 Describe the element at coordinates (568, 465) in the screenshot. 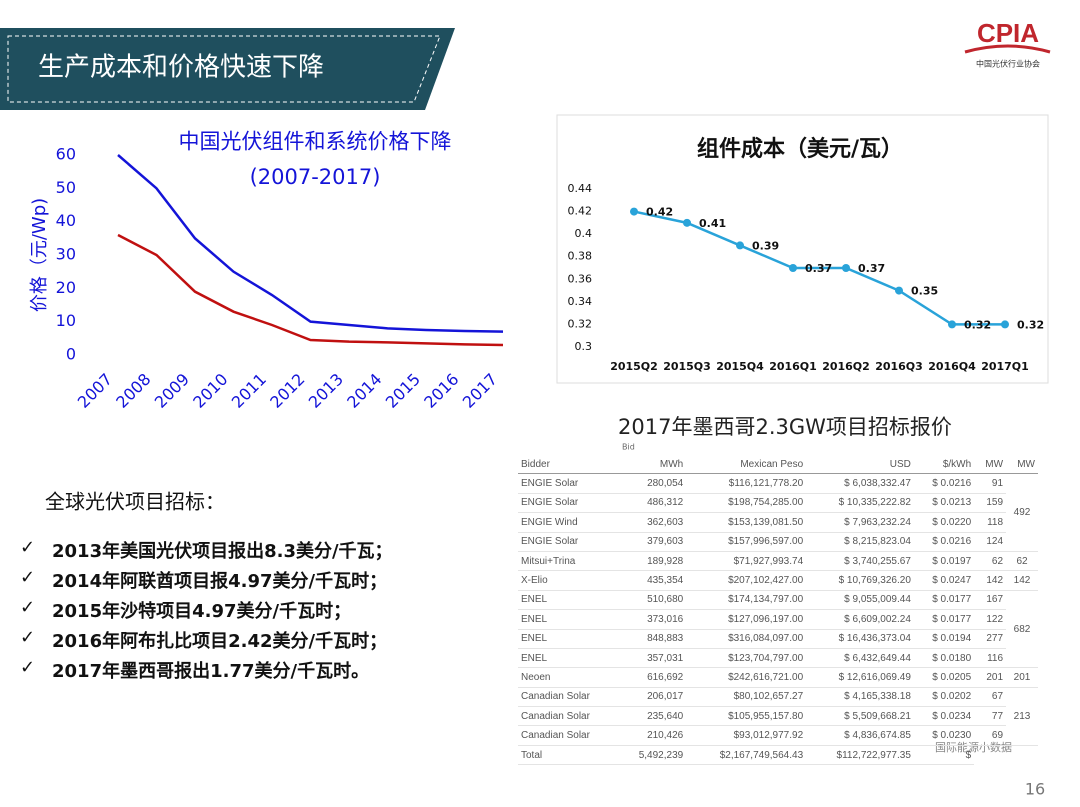

I see `table-cell: Bidder` at that location.